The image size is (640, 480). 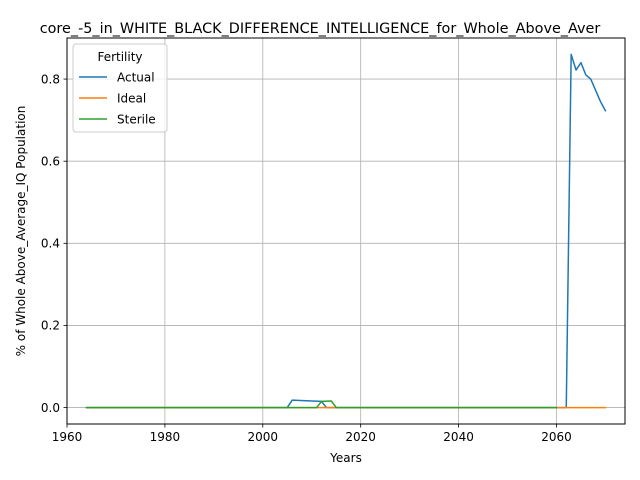 I want to click on x-axis-ticks: 1960 1980 2000 2020 2040 2060, so click(x=312, y=434).